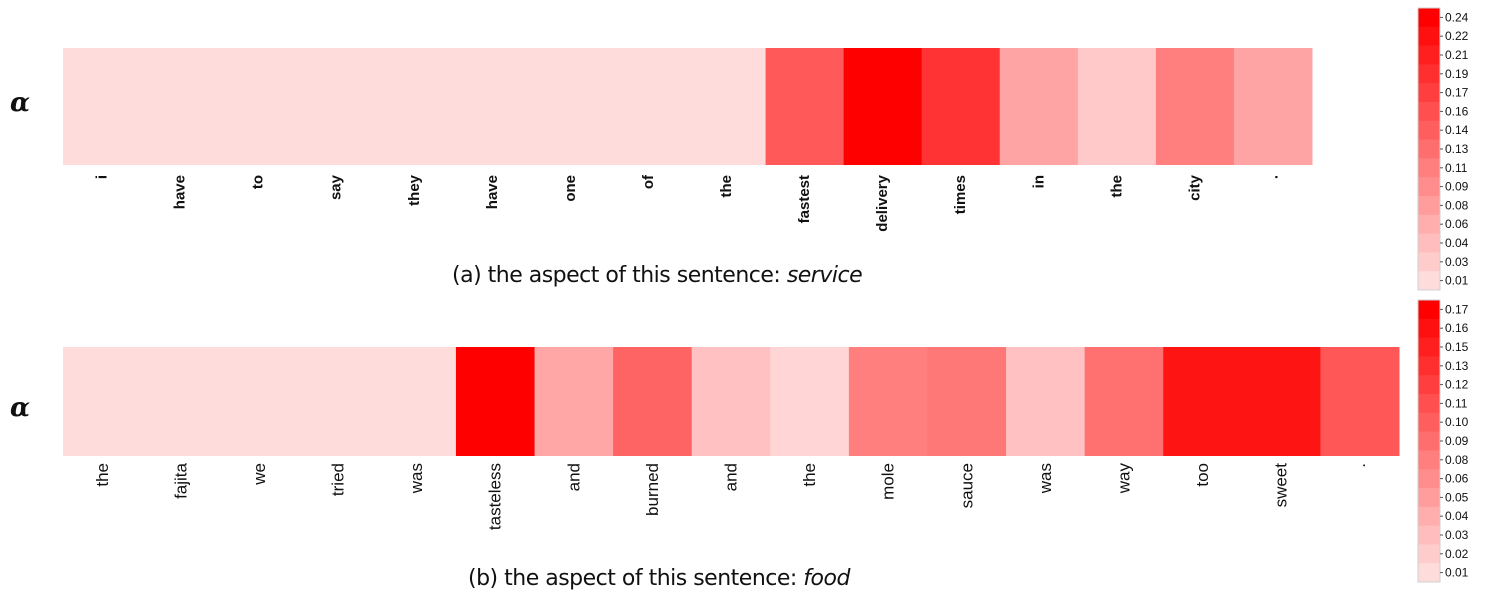  Describe the element at coordinates (20, 408) in the screenshot. I see `panel-b-ylabel: α` at that location.